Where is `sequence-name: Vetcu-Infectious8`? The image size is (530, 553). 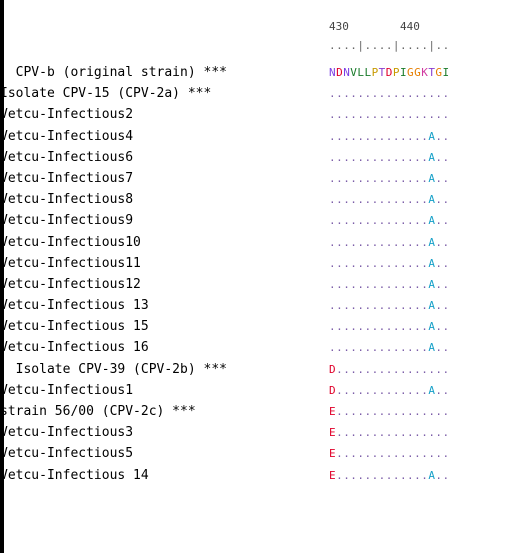 sequence-name: Vetcu-Infectious8 is located at coordinates (67, 200).